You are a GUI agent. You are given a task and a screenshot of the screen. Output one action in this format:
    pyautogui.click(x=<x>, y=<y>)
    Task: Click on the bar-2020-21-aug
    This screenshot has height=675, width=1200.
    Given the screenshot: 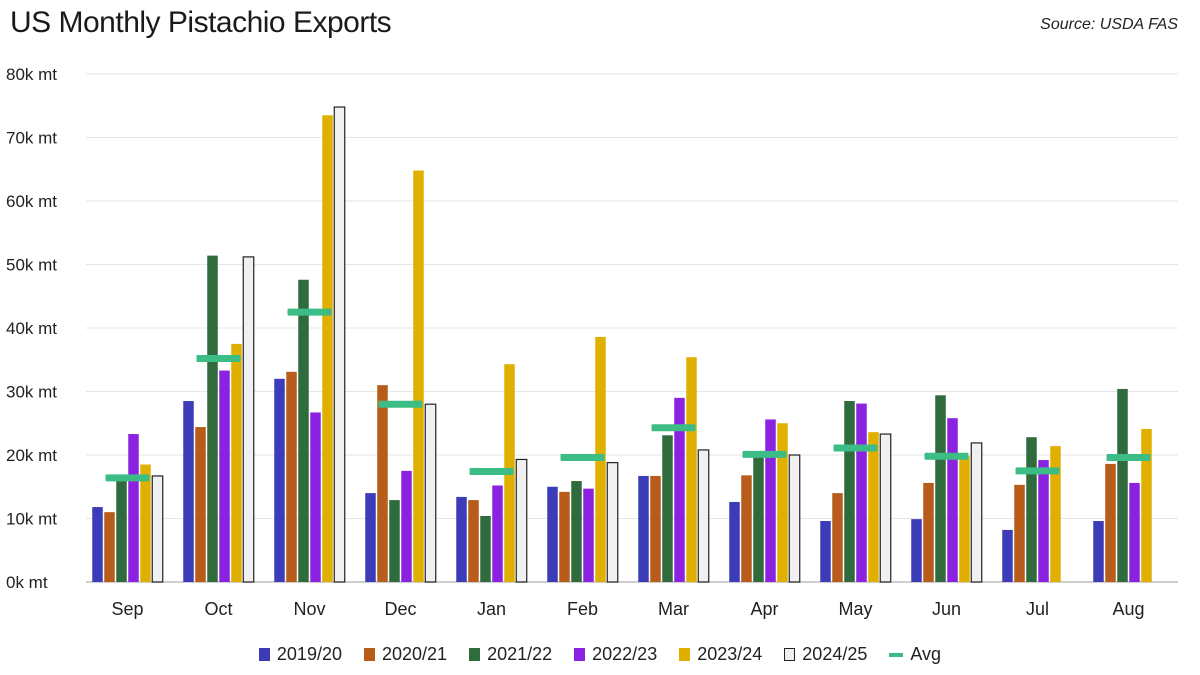 What is the action you would take?
    pyautogui.click(x=1110, y=522)
    